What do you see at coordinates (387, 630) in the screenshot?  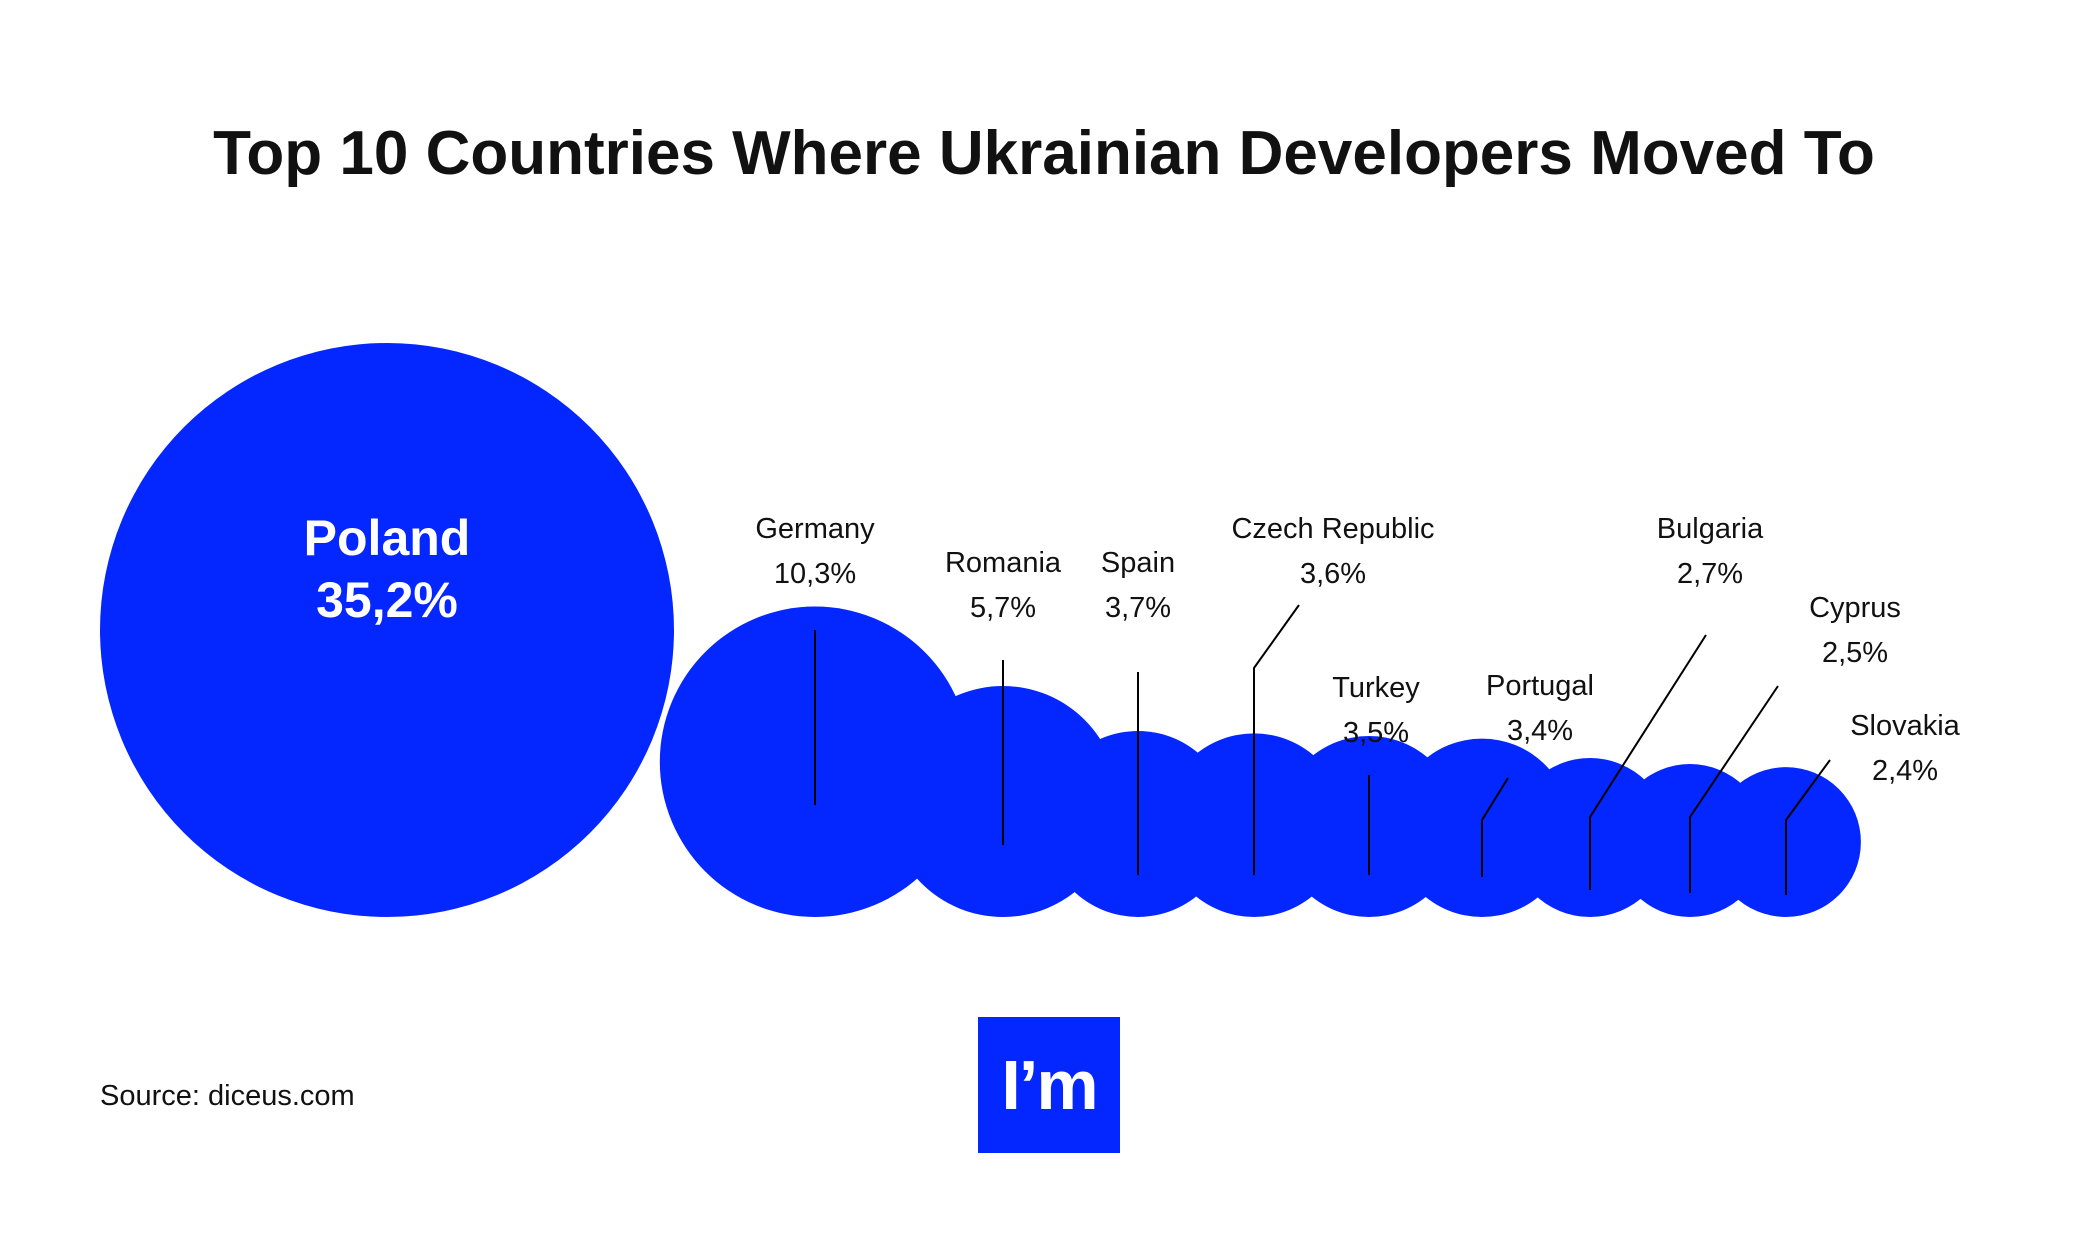 I see `bubble-poland` at bounding box center [387, 630].